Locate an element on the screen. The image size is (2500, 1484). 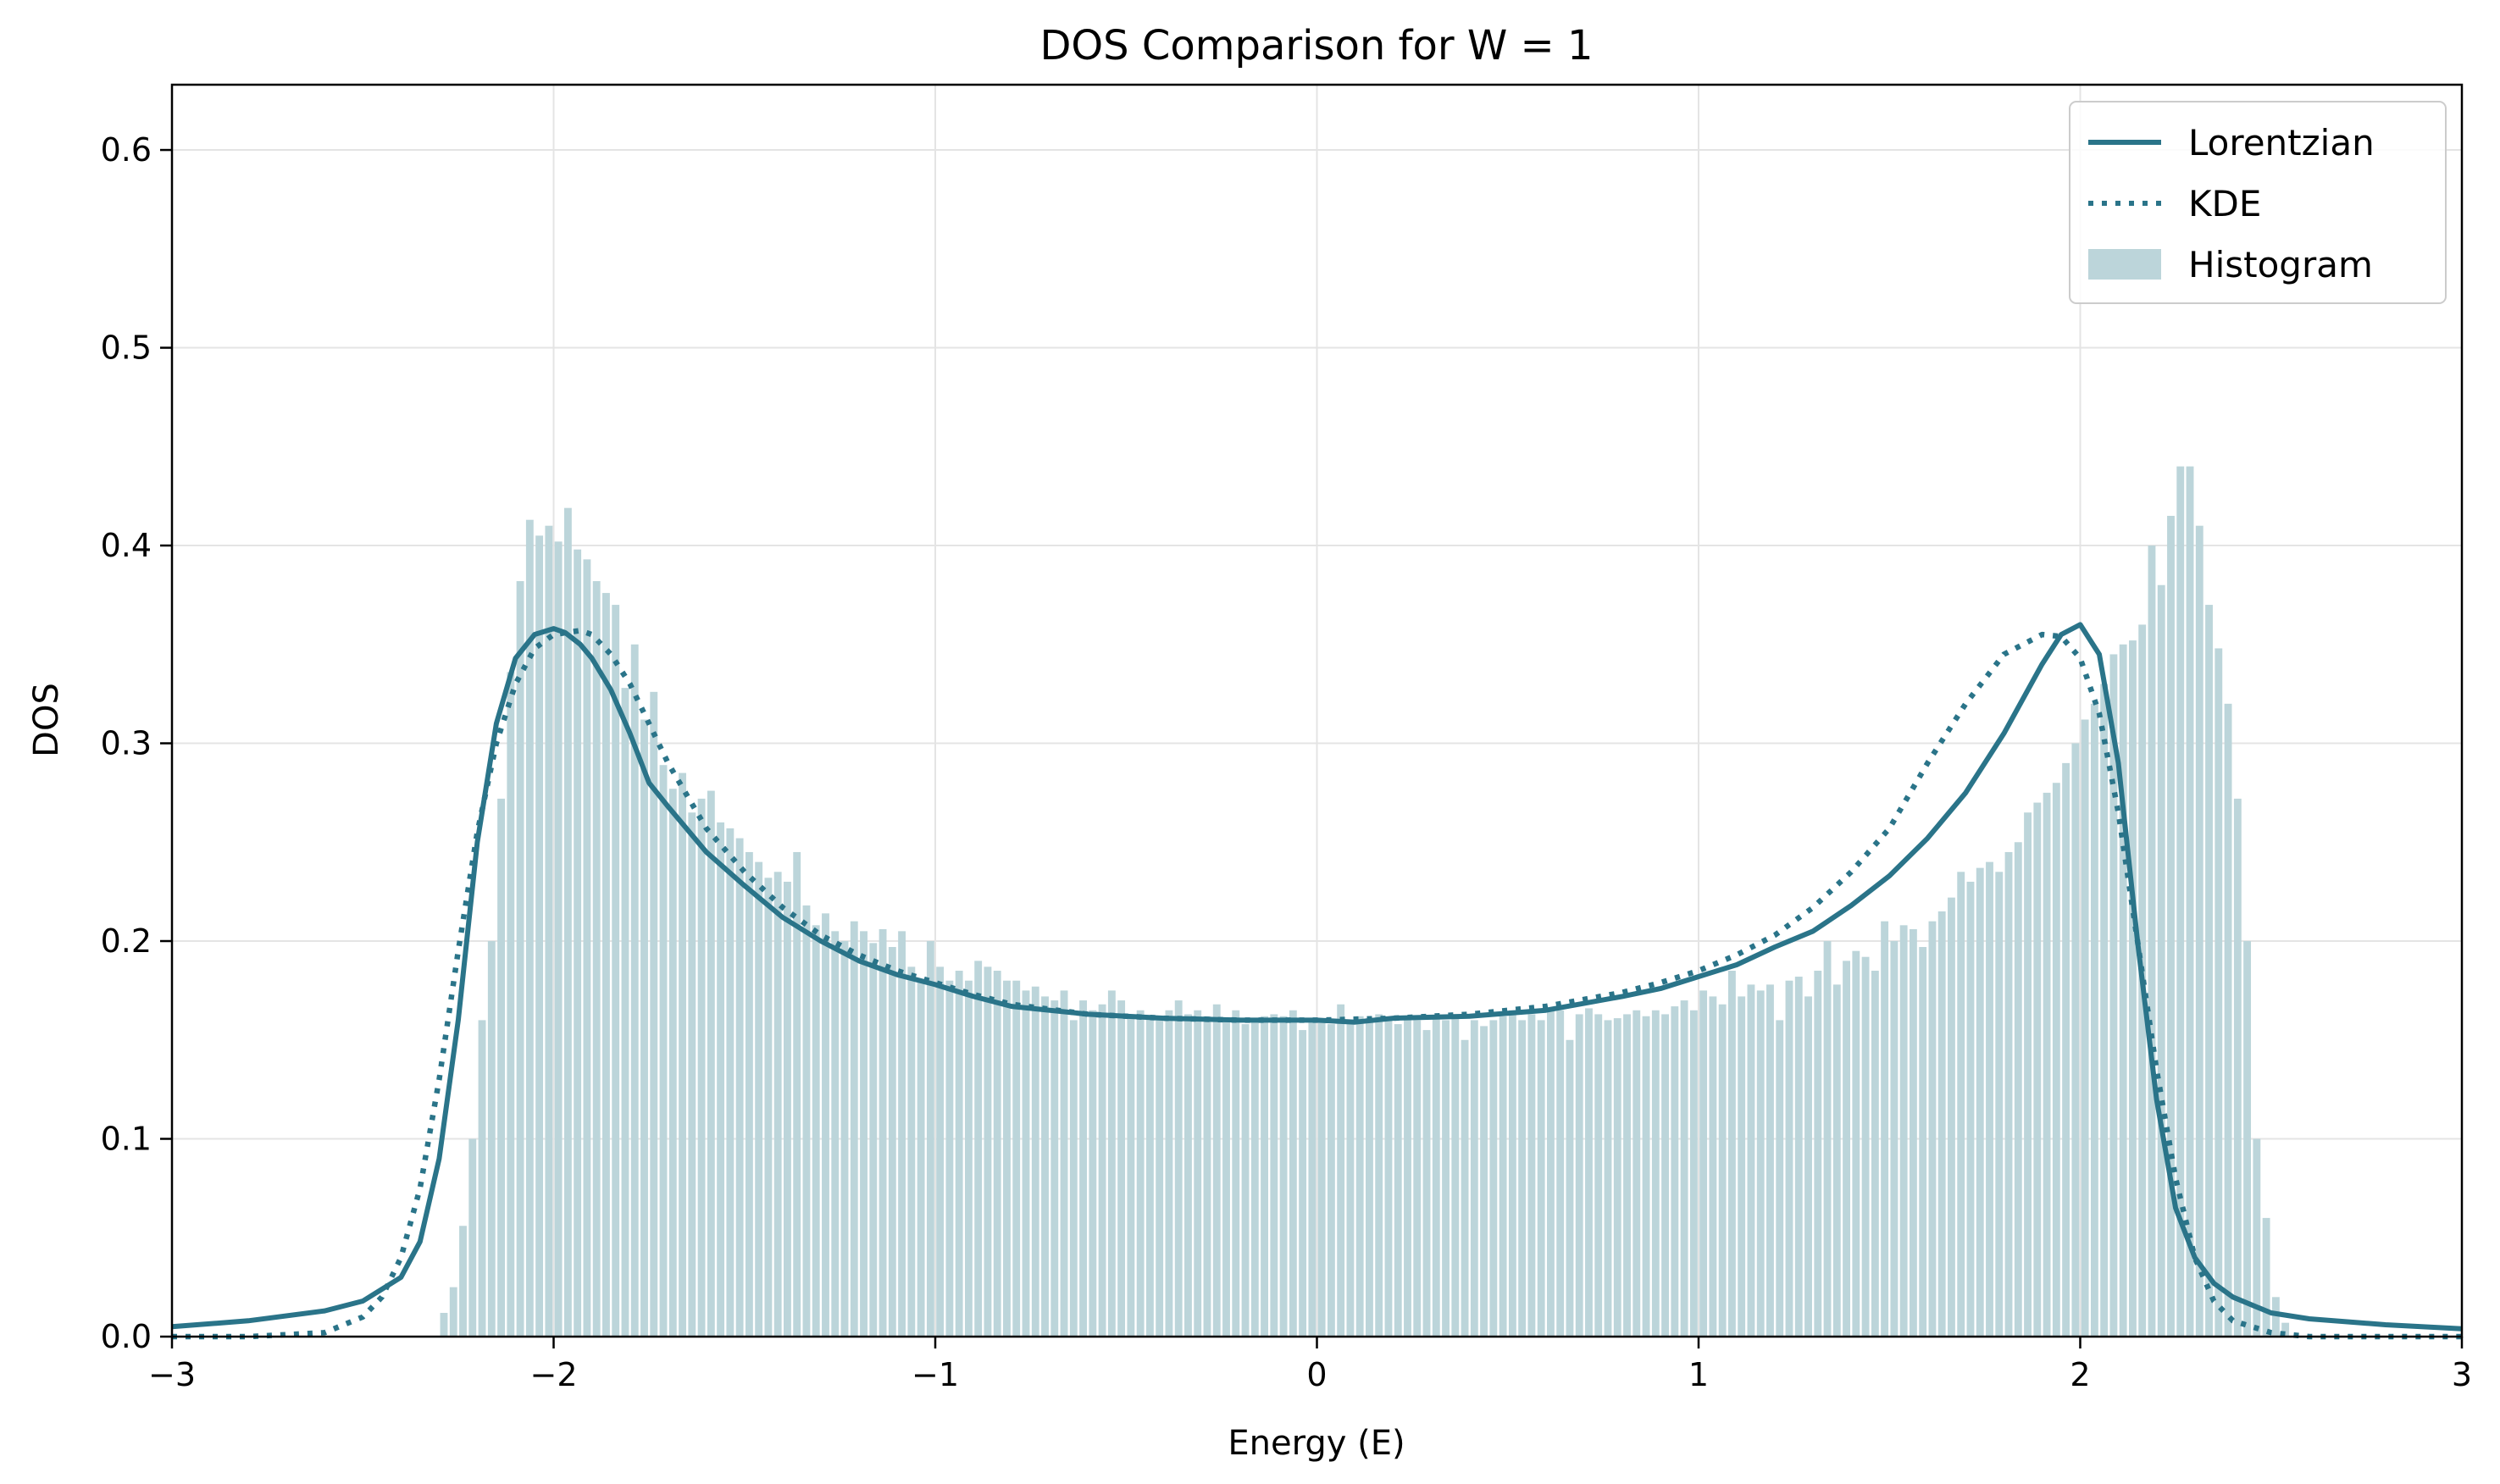
y-tick-label-2: 0.2 is located at coordinates (126, 941).